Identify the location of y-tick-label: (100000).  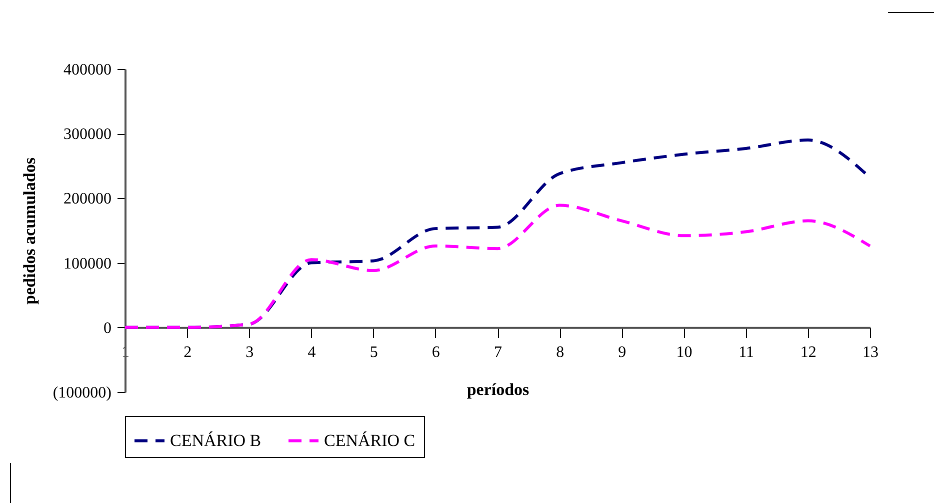
(82, 393).